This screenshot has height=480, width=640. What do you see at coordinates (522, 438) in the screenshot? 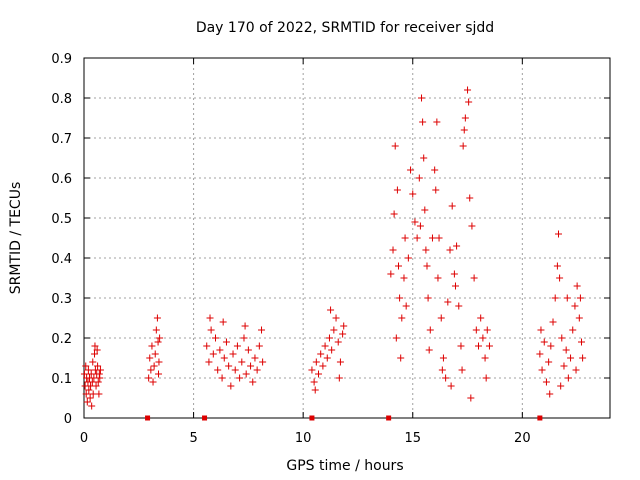
I see `x-tick-label: 20` at bounding box center [522, 438].